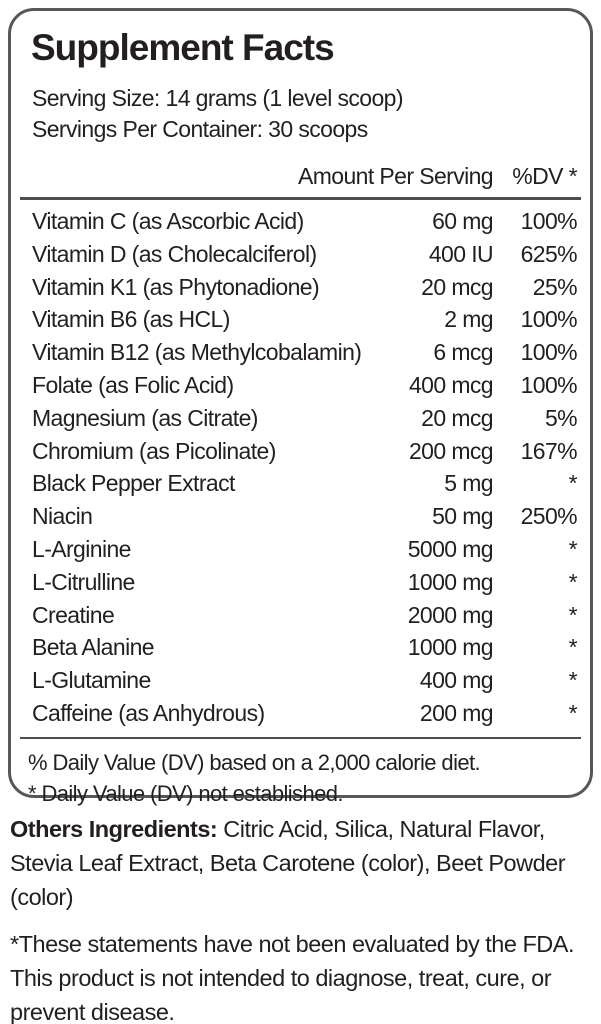 Image resolution: width=601 pixels, height=1024 pixels. What do you see at coordinates (218, 98) in the screenshot?
I see `serving-size: Serving Size: 14 grams (1 level scoop)` at bounding box center [218, 98].